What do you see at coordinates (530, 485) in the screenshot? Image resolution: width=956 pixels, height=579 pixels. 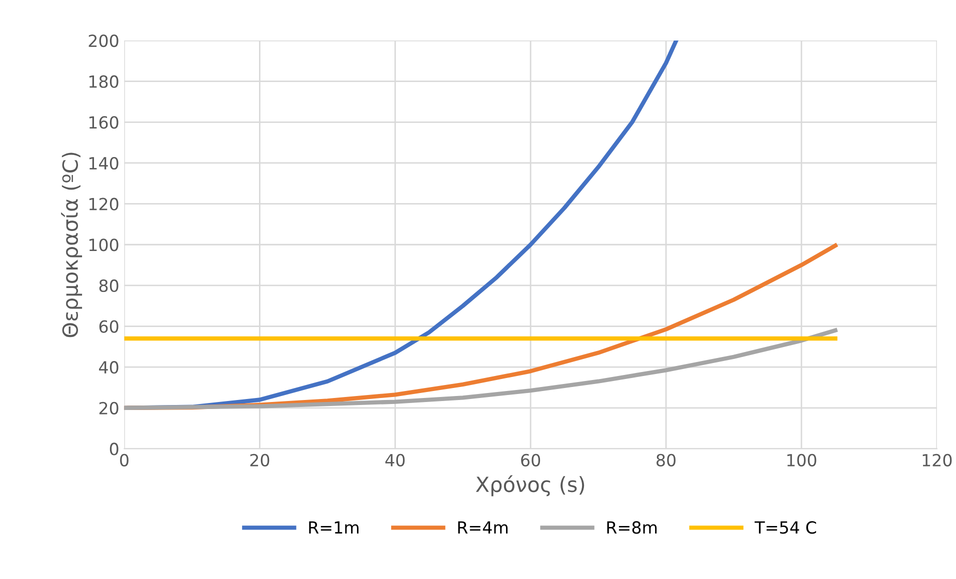 I see `x-axis-title: Χρόνος (s)` at bounding box center [530, 485].